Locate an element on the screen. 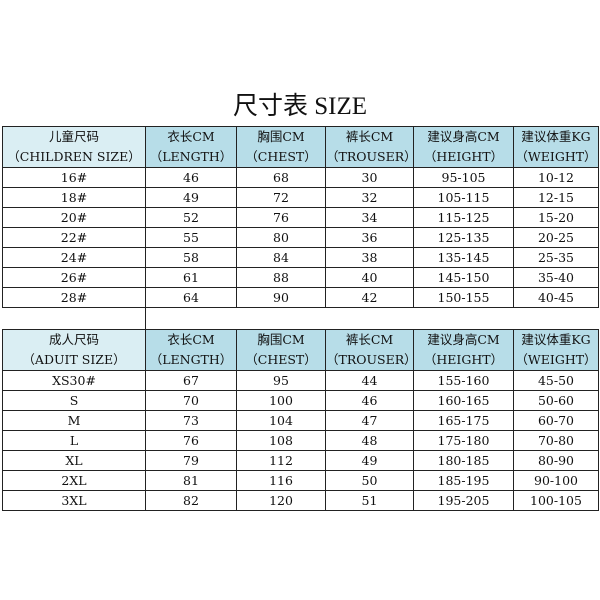 The width and height of the screenshot is (600, 600). size-cell: S is located at coordinates (74, 400).